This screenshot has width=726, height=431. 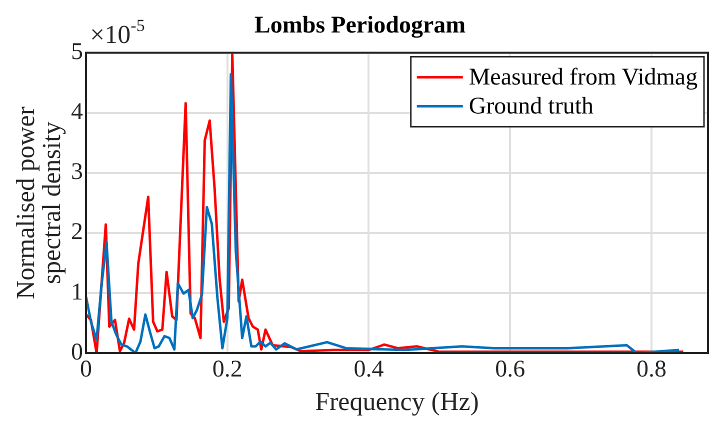 I want to click on y-tick-label: 4, so click(x=77, y=112).